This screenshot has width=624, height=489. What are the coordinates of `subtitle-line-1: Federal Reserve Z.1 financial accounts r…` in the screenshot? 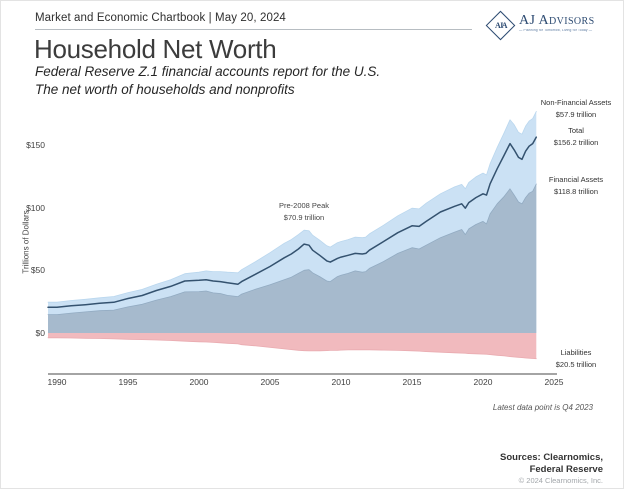 It's located at (208, 71).